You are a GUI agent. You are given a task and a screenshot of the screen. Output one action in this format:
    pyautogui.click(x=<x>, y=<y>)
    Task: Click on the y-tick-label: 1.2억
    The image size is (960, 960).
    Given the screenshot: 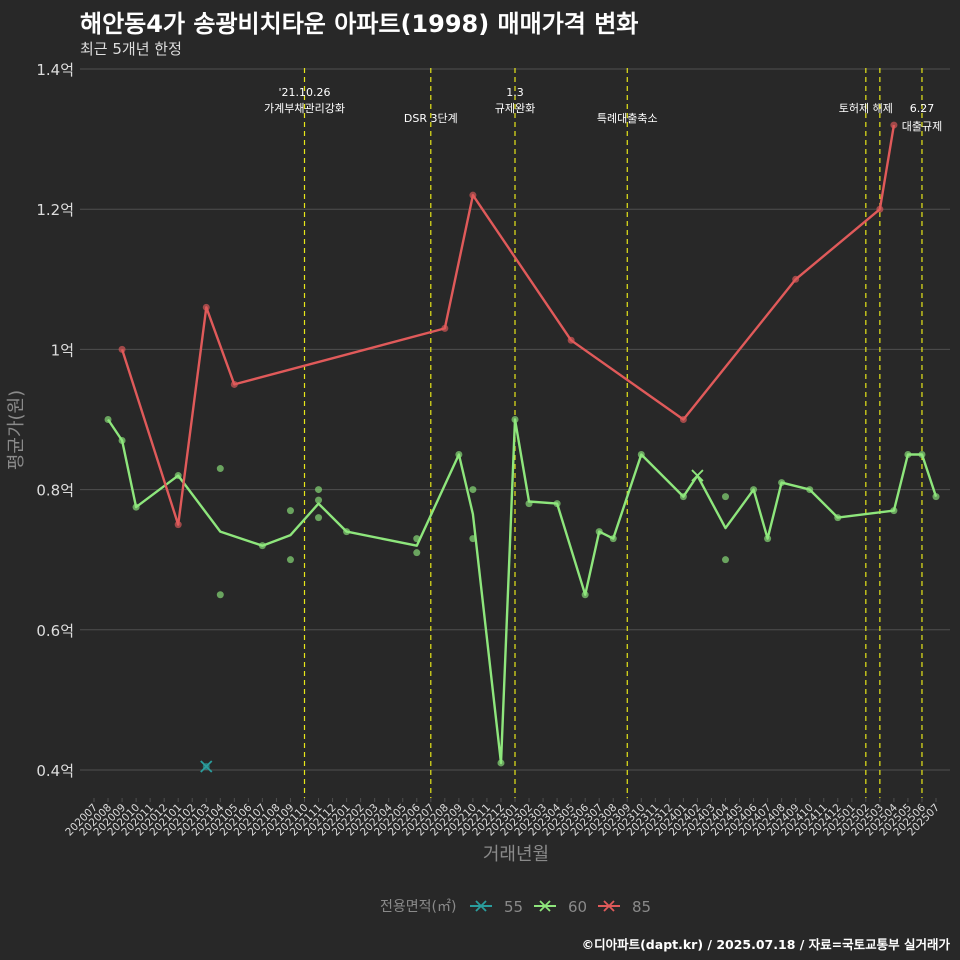 What is the action you would take?
    pyautogui.click(x=55, y=210)
    